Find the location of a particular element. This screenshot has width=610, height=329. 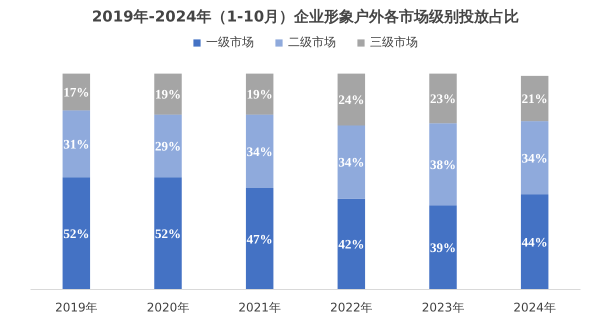

data-label: 24% is located at coordinates (351, 100).